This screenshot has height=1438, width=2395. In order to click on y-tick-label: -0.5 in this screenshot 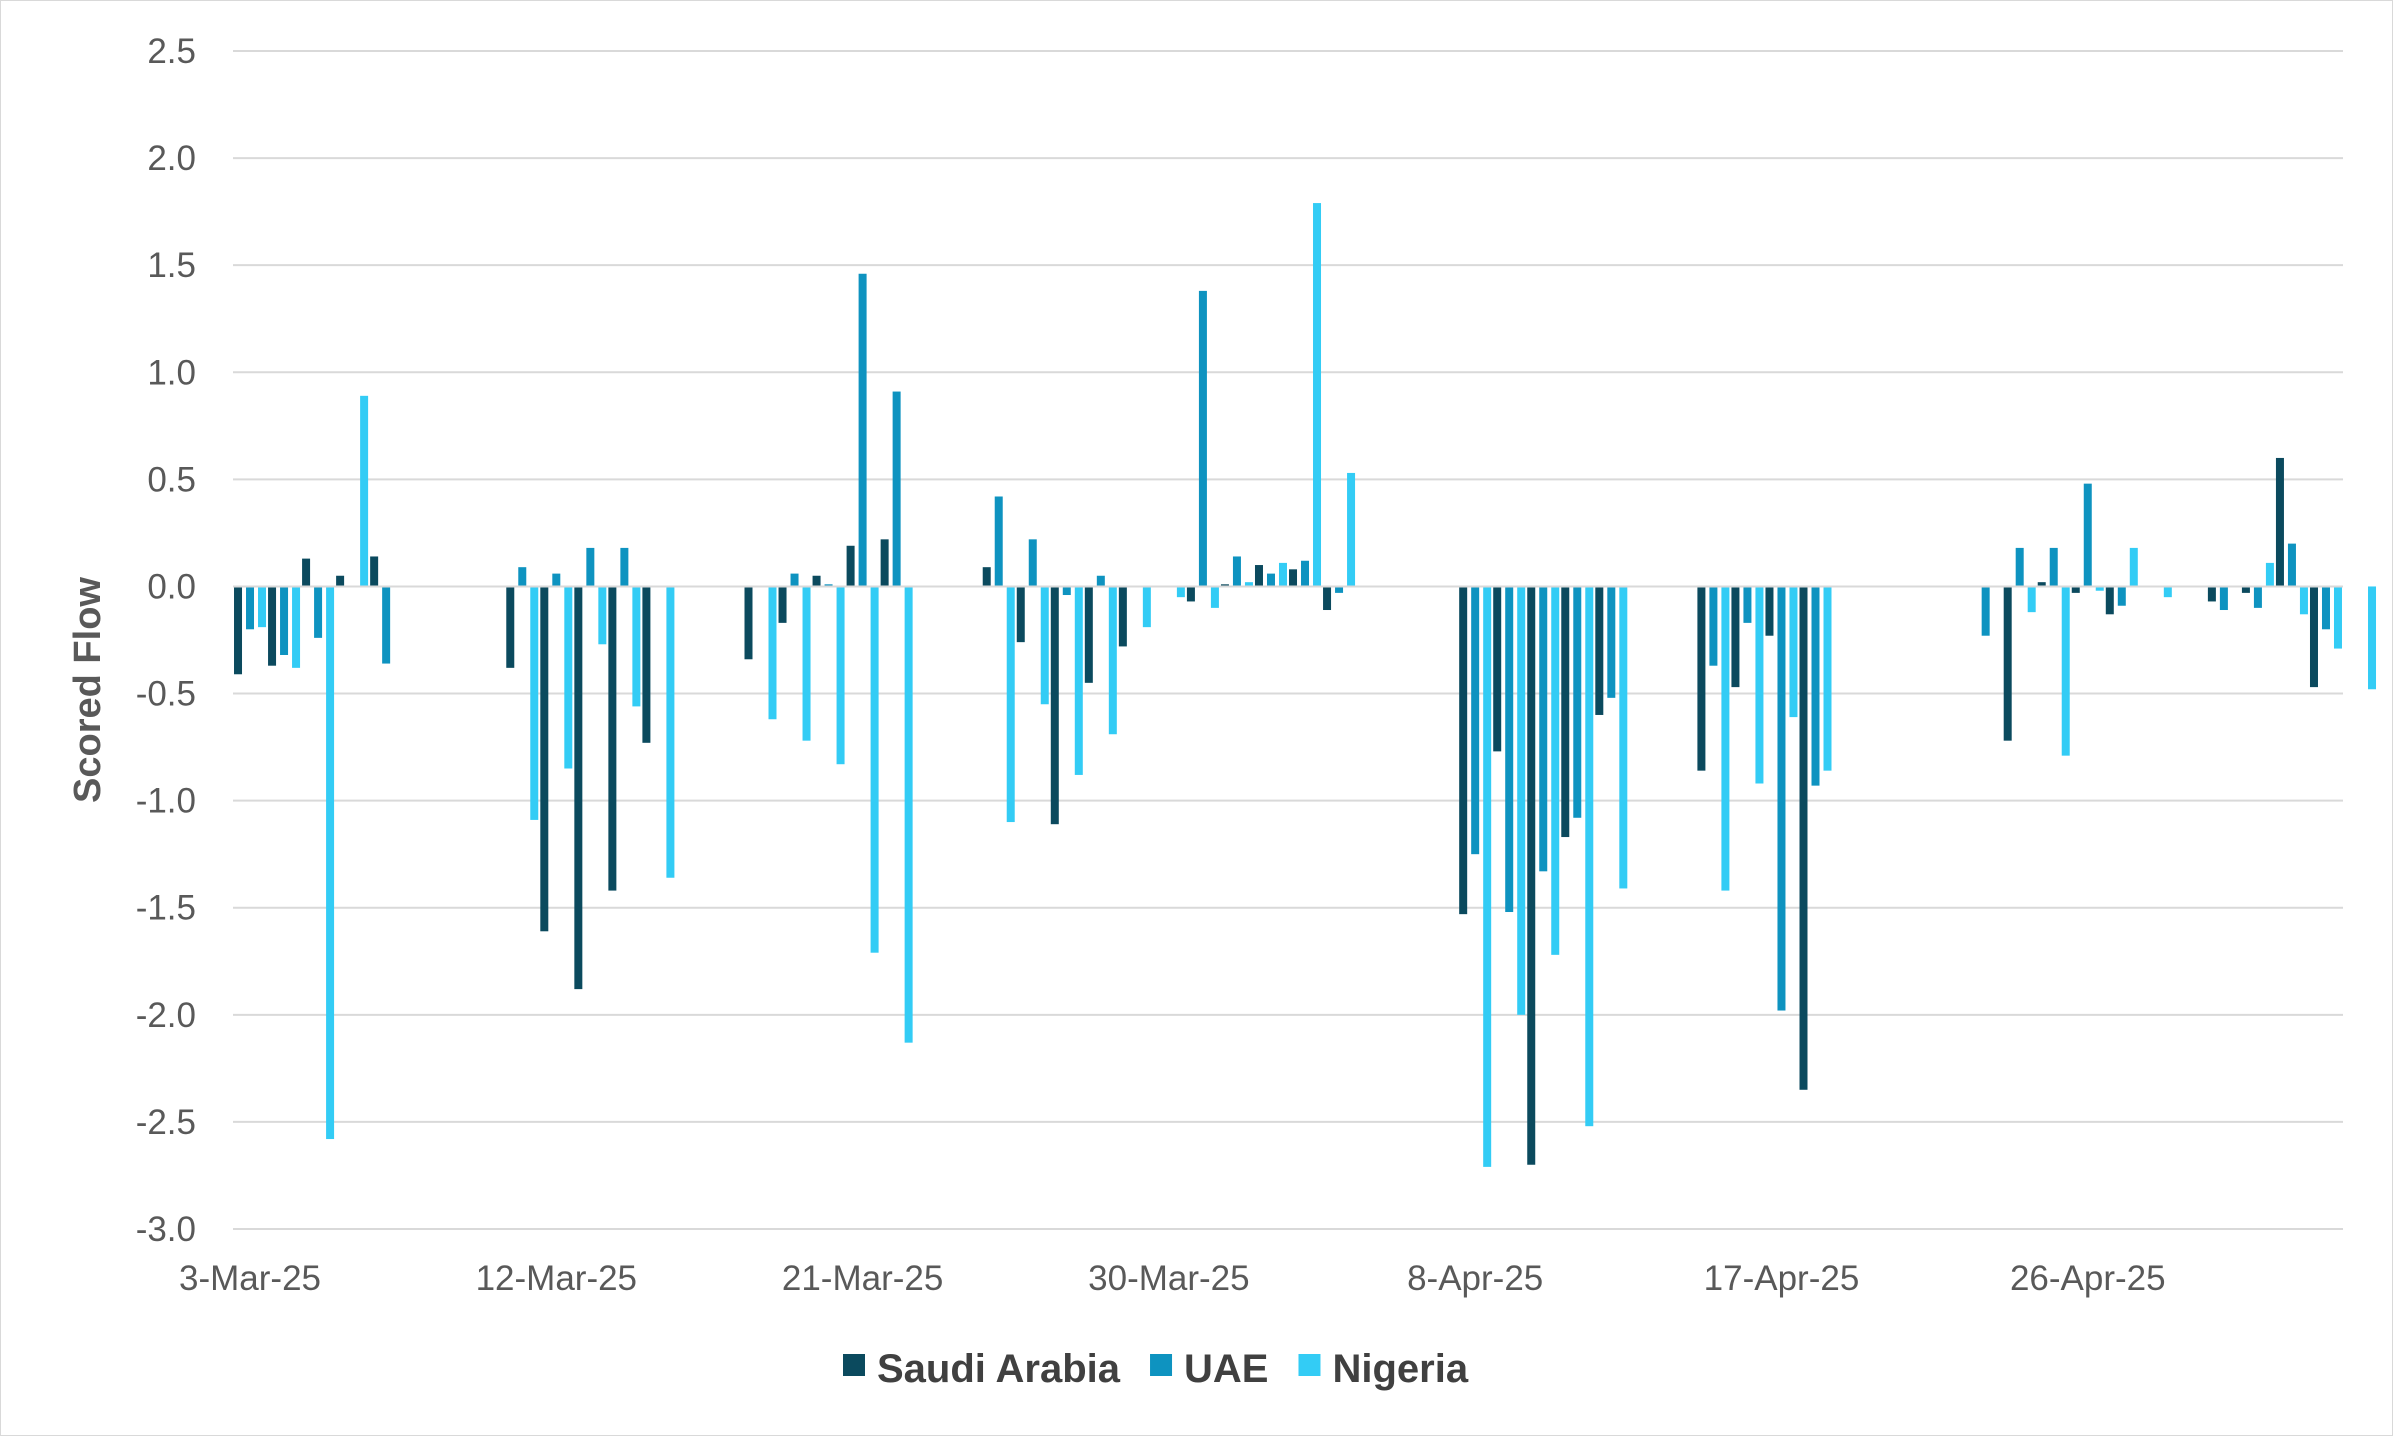, I will do `click(166, 694)`.